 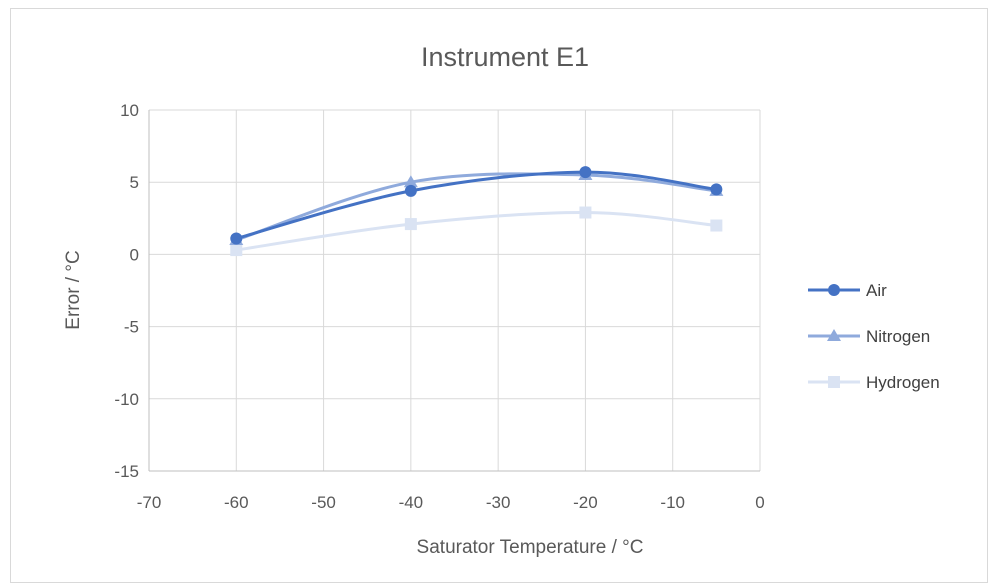 What do you see at coordinates (834, 335) in the screenshot?
I see `legend-marker-nitrogen` at bounding box center [834, 335].